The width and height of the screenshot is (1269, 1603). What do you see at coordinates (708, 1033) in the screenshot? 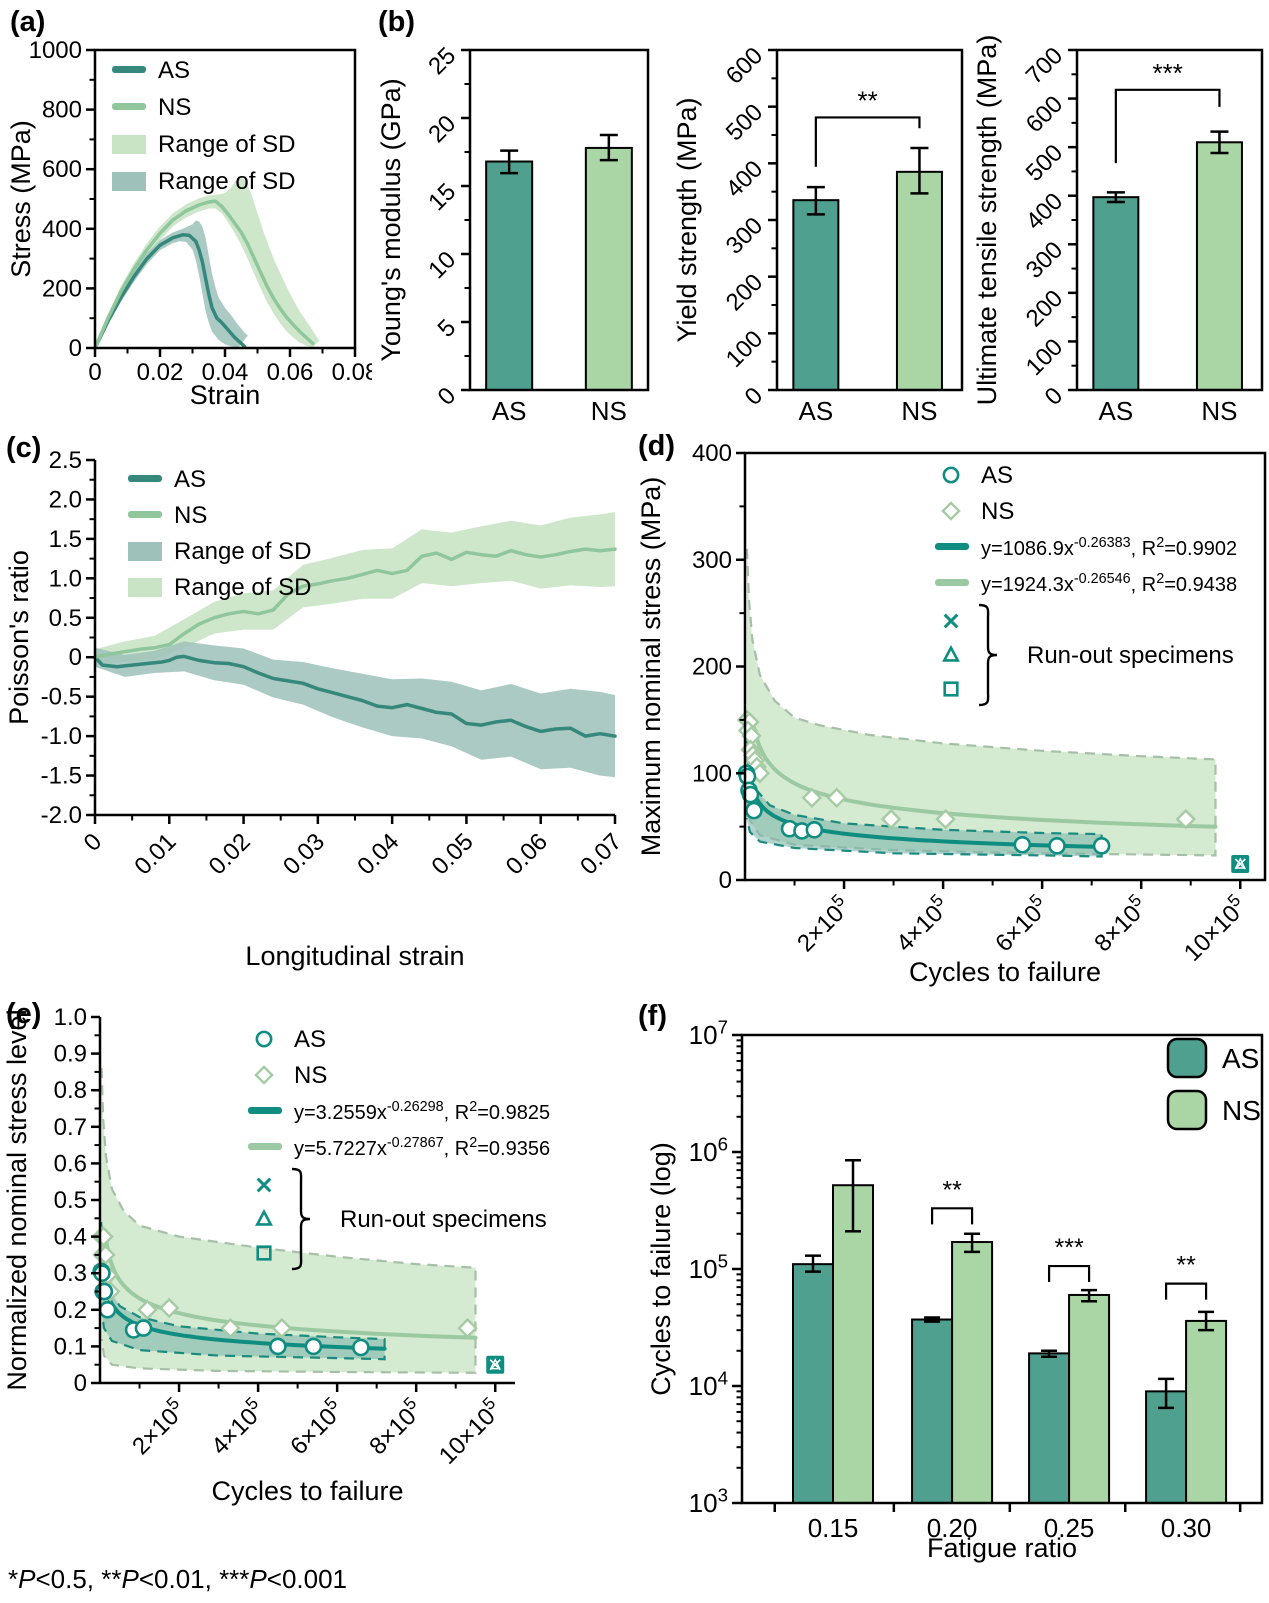
I see `svg-text: 10⁷` at bounding box center [708, 1033].